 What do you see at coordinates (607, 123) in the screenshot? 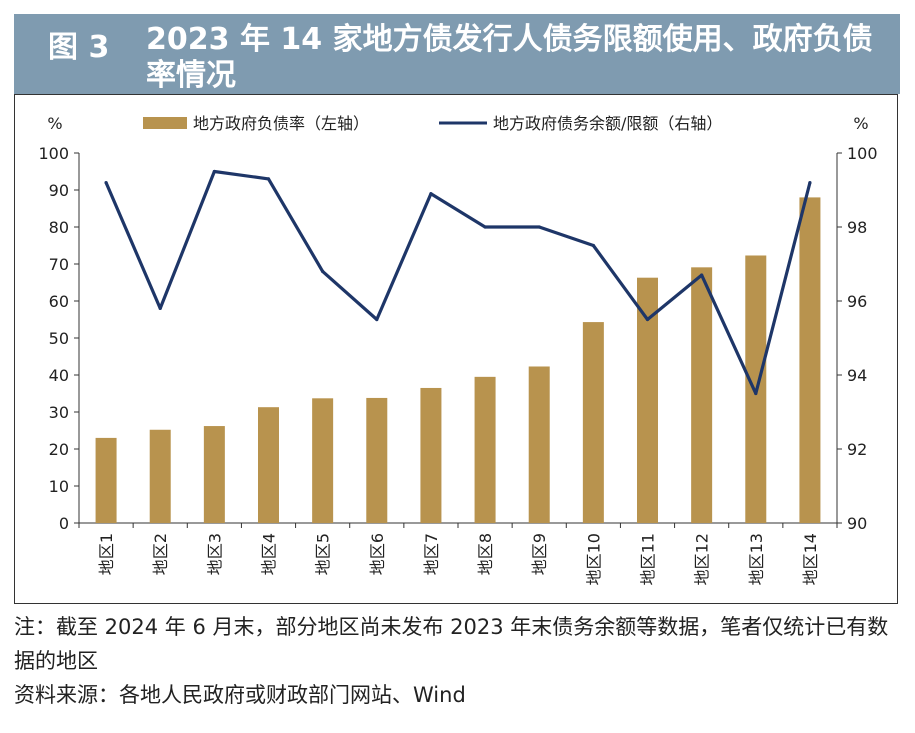
I see `legend-line-label: 地方政府债务余额/限额（右轴）` at bounding box center [607, 123].